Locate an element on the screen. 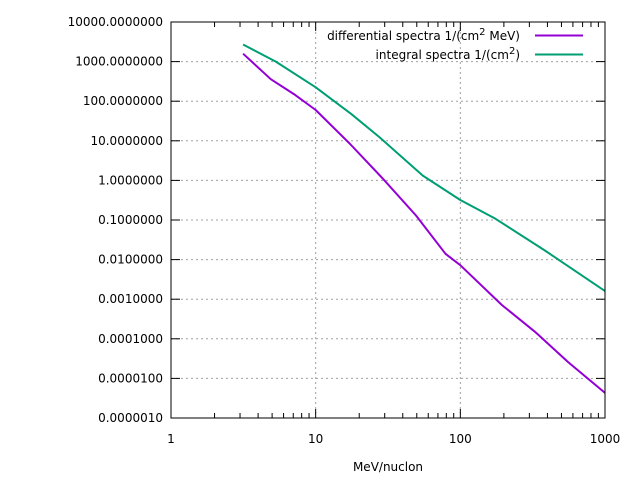 This screenshot has height=480, width=640. y-tick-label: 0.1000000 is located at coordinates (130, 220).